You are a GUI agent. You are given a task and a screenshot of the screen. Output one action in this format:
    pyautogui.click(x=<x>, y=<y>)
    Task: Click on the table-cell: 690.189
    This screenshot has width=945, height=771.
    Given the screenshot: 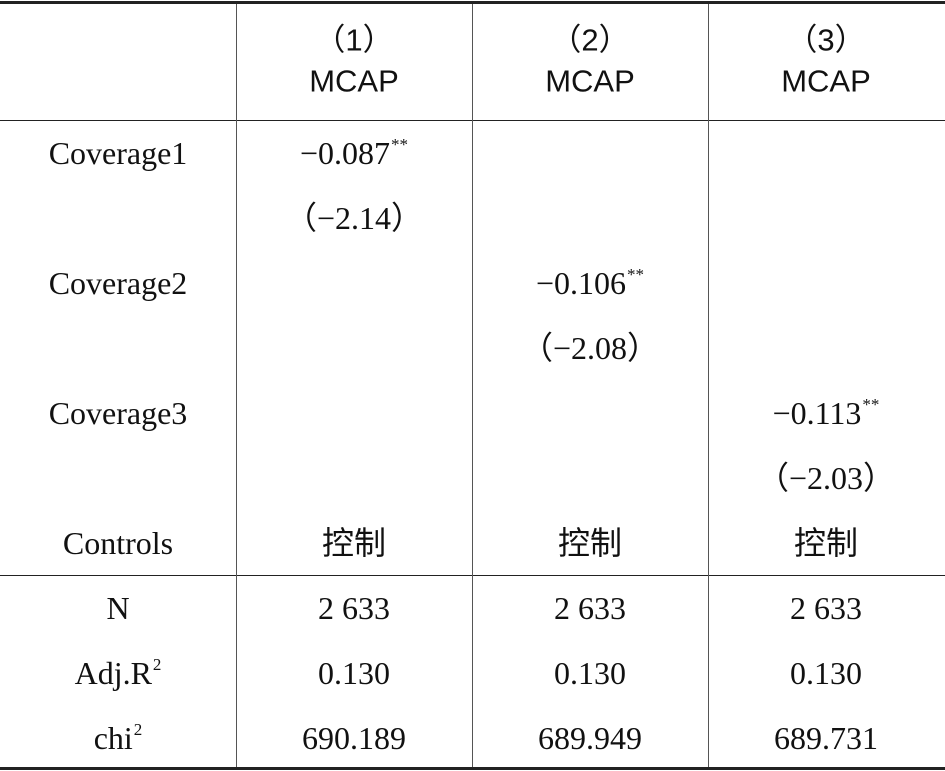 What is the action you would take?
    pyautogui.click(x=354, y=738)
    